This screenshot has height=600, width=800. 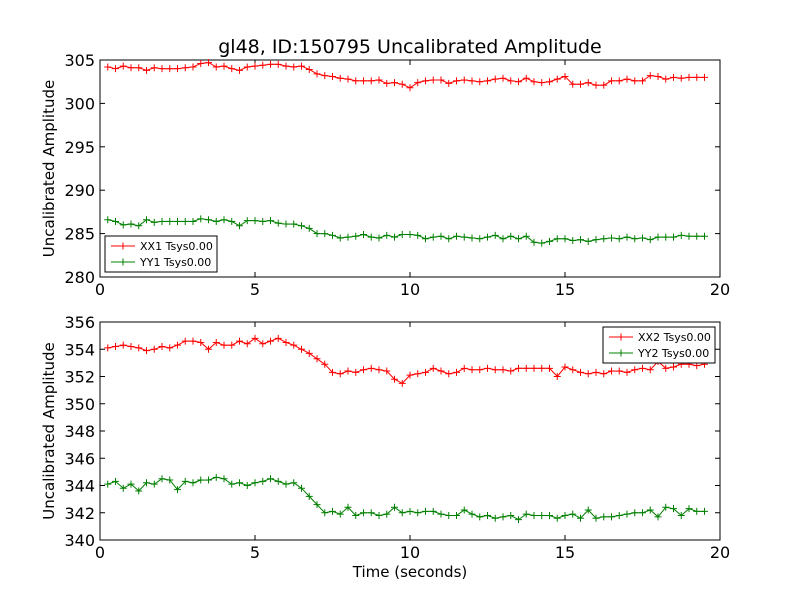 What do you see at coordinates (79, 103) in the screenshot?
I see `y-tick-label: 300` at bounding box center [79, 103].